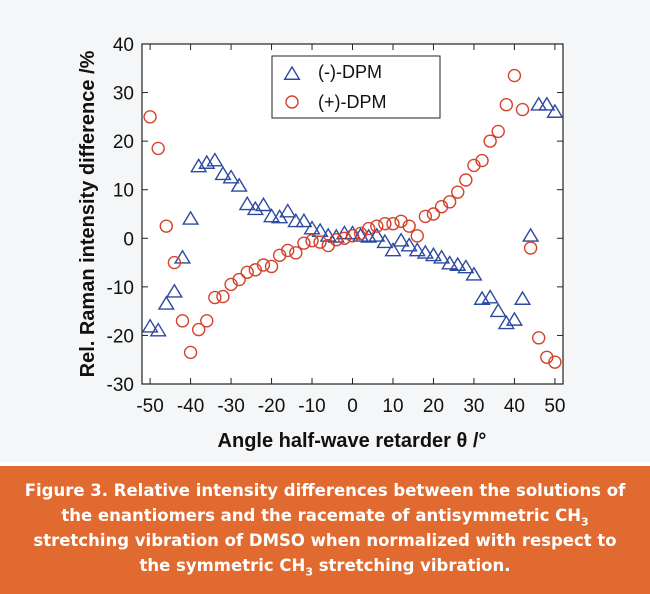 This screenshot has height=594, width=650. I want to click on x-tick-label: 10, so click(392, 406).